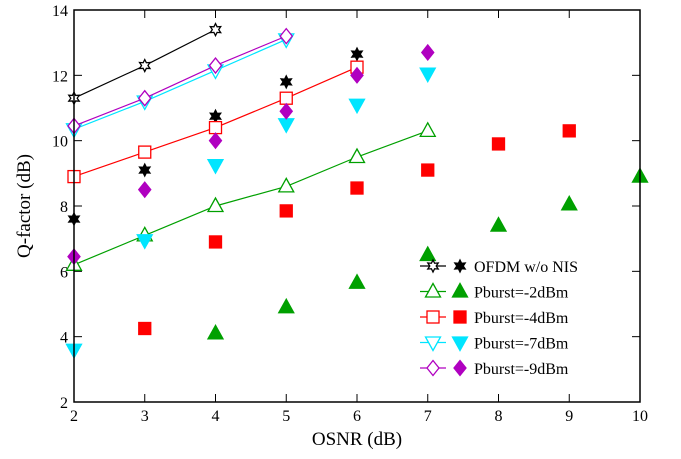  I want to click on legend-entry: Pburst=-2dBm, so click(494, 292).